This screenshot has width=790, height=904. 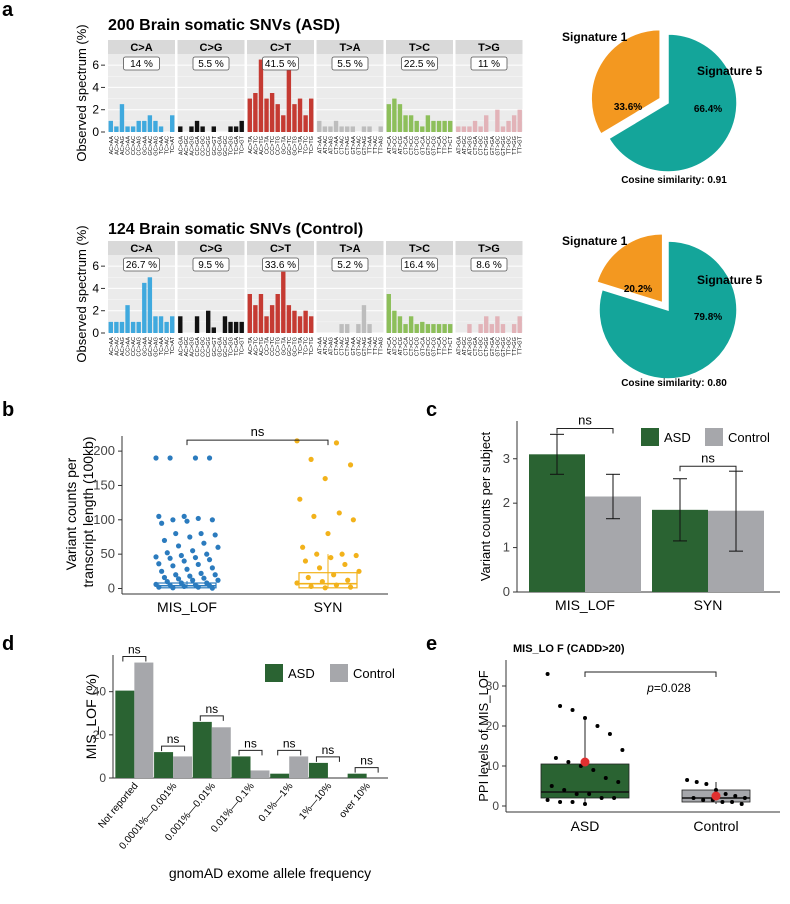 I want to click on axis-title-y: PPI levels of MIS_LOF, so click(x=483, y=736).